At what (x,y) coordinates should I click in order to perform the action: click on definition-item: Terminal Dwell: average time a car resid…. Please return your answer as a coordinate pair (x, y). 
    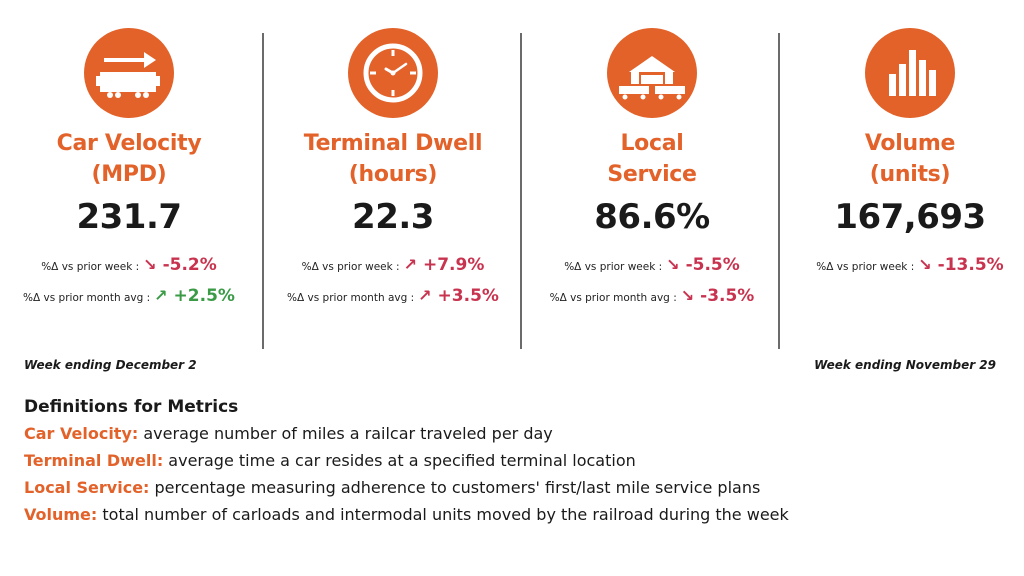
    Looking at the image, I should click on (330, 460).